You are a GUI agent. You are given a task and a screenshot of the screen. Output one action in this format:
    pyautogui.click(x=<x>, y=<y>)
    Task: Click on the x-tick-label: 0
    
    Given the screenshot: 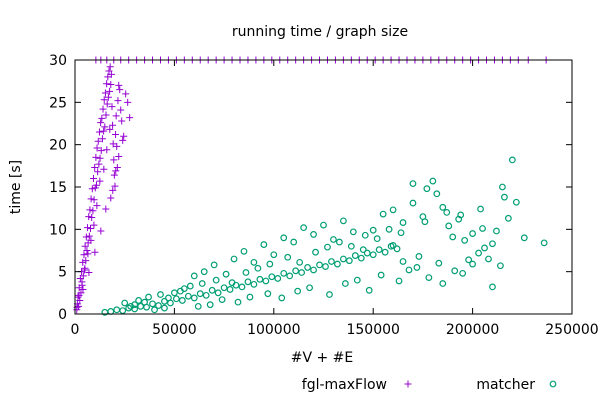 What is the action you would take?
    pyautogui.click(x=75, y=330)
    